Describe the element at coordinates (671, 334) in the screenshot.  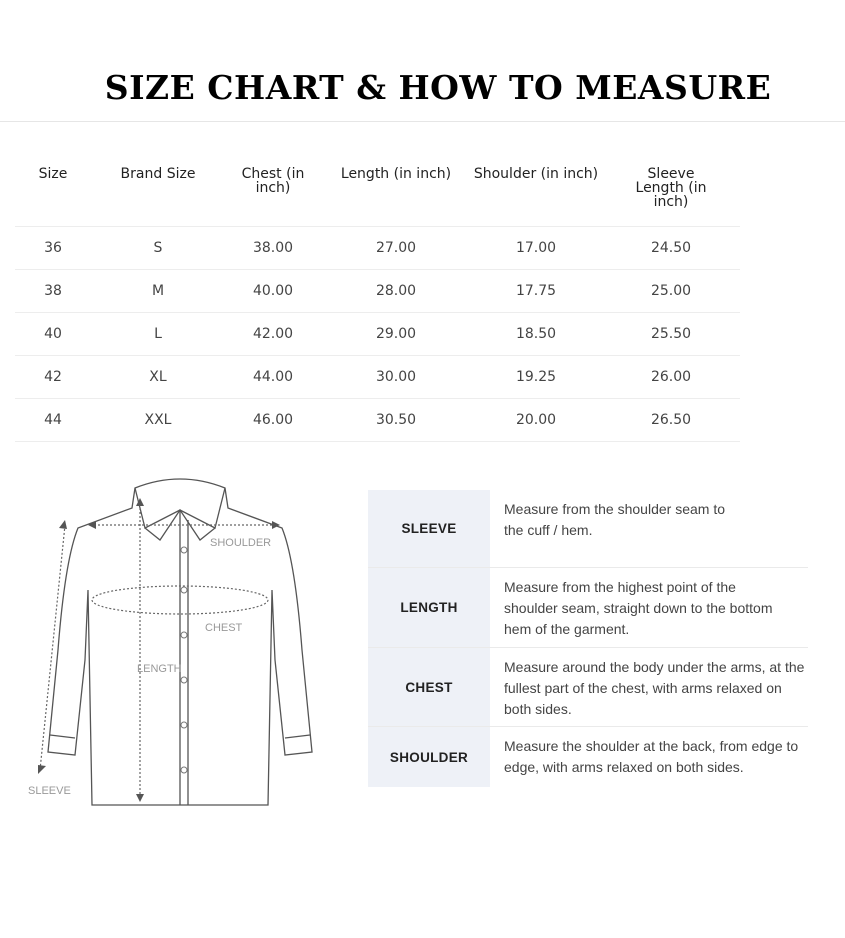
I see `table-cell: 25.50` at that location.